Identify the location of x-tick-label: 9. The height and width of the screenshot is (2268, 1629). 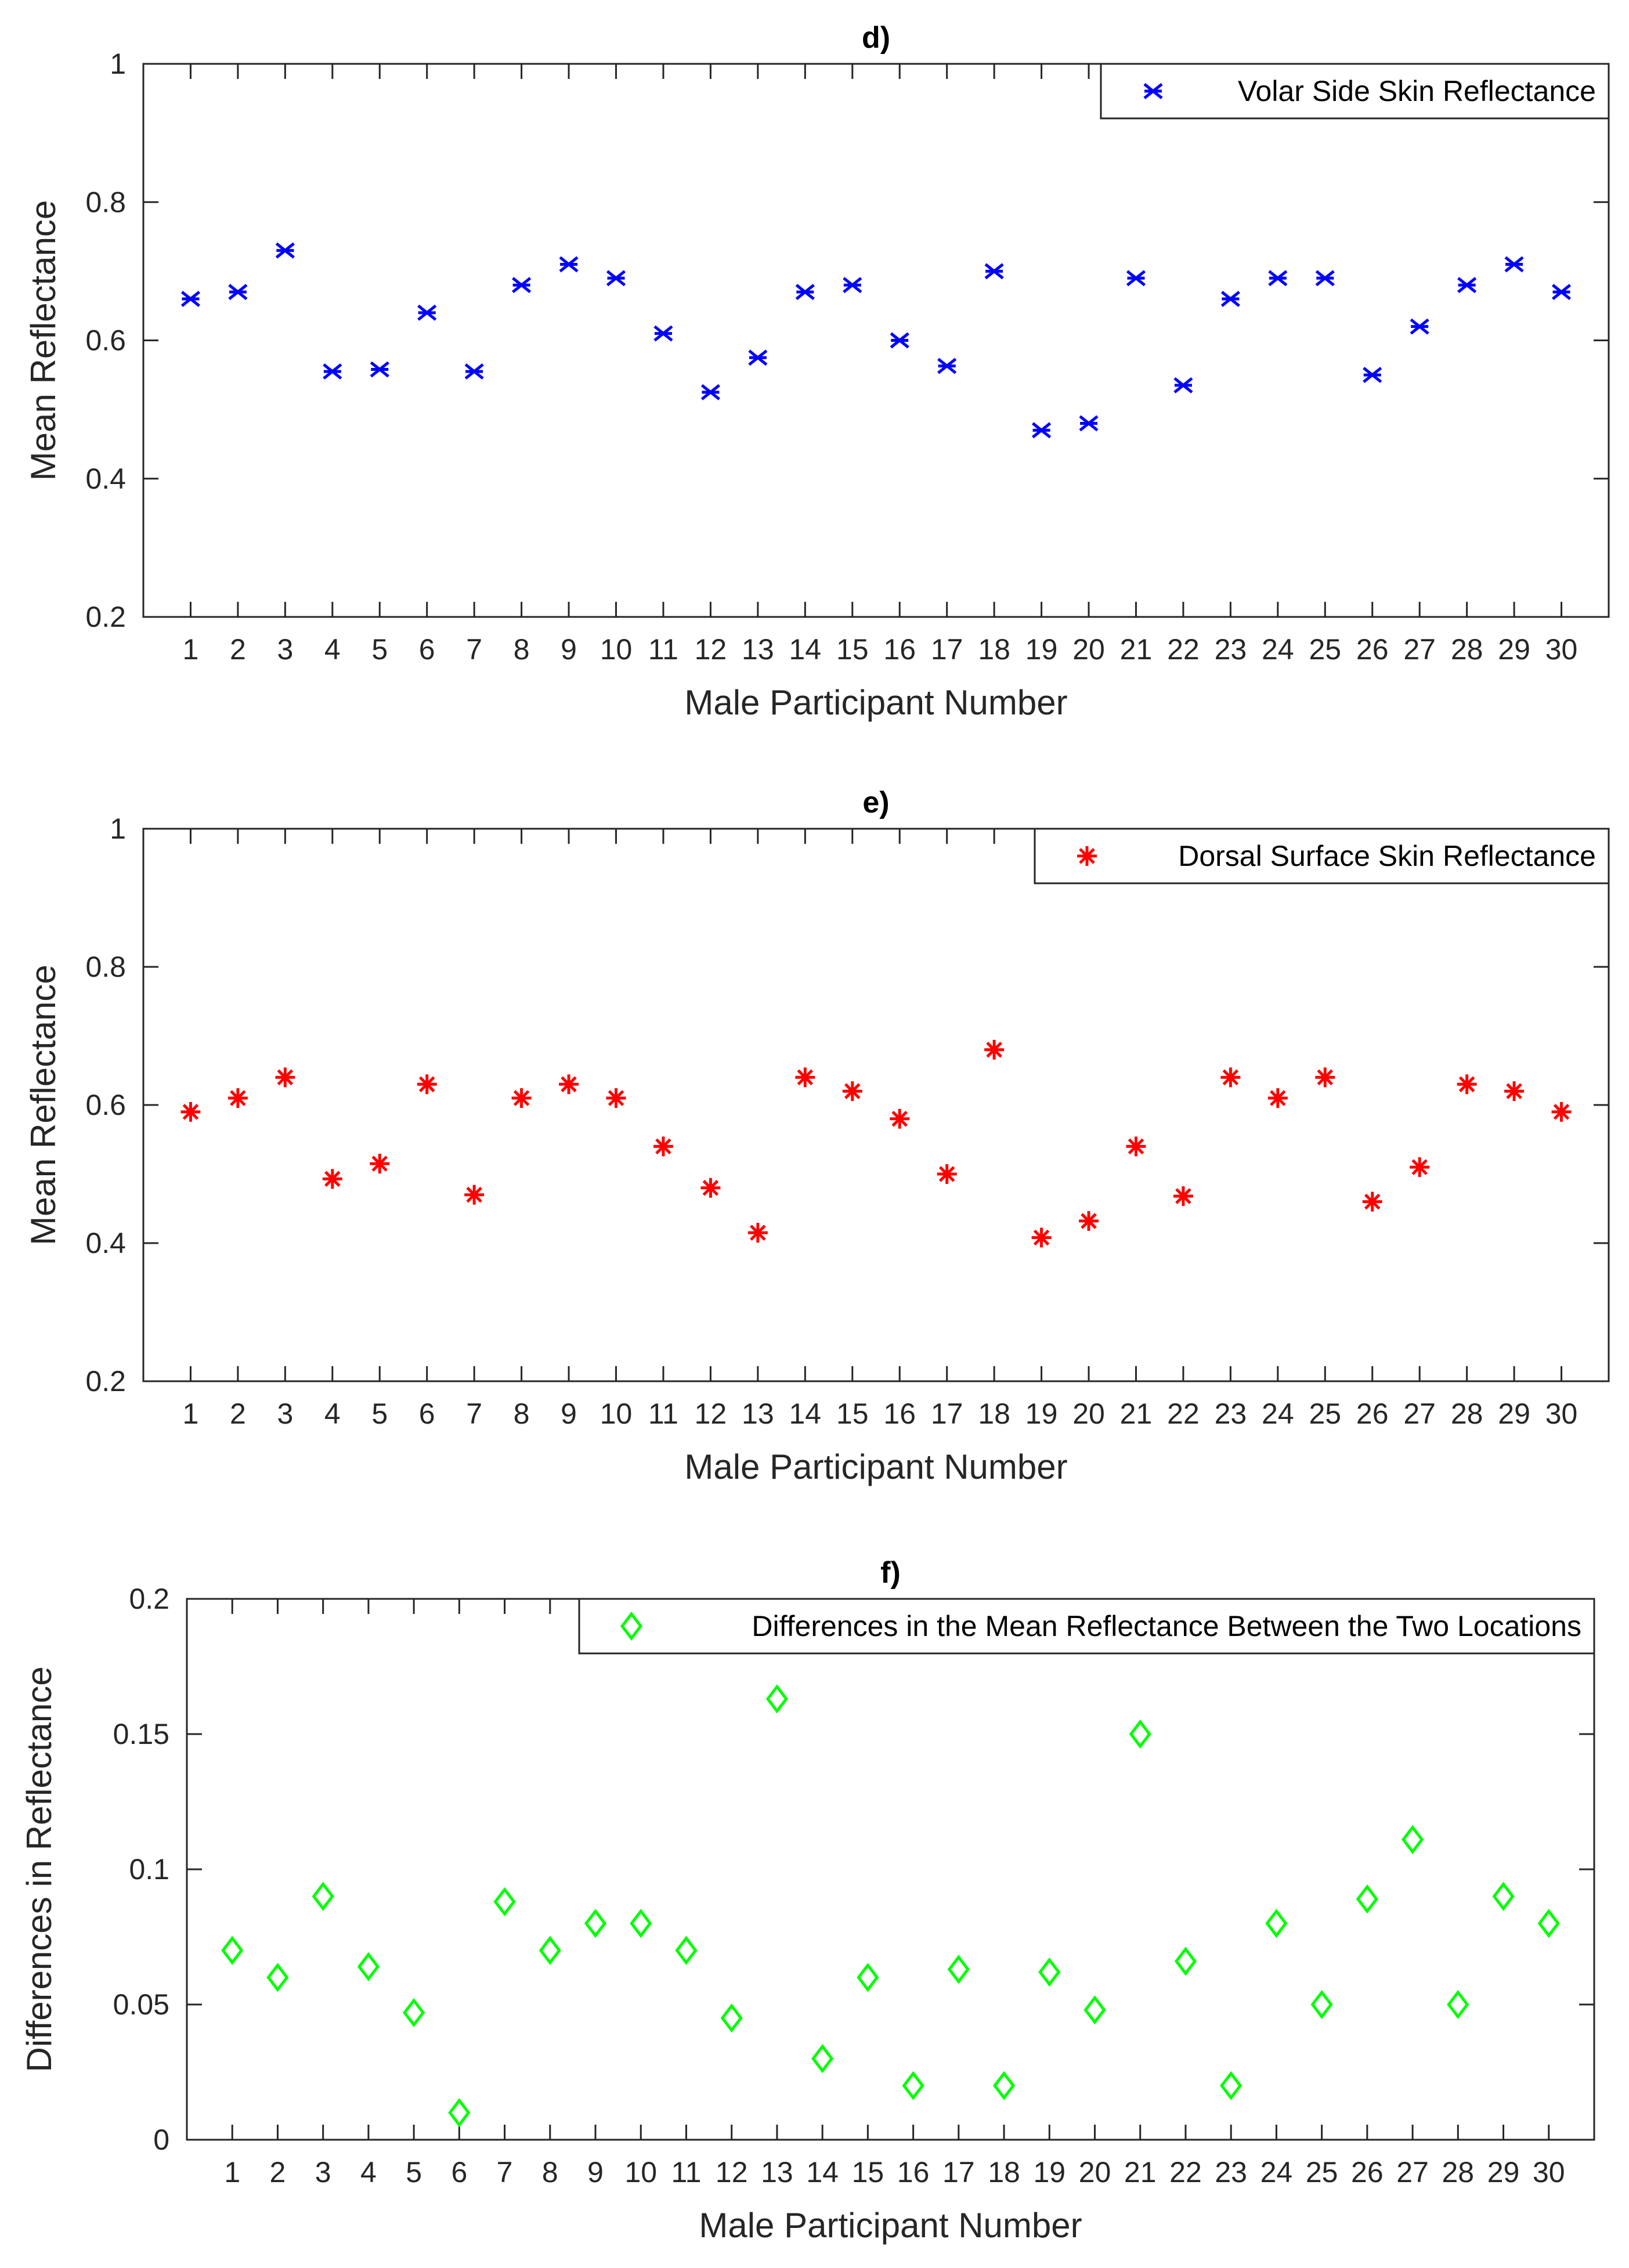
(595, 2172).